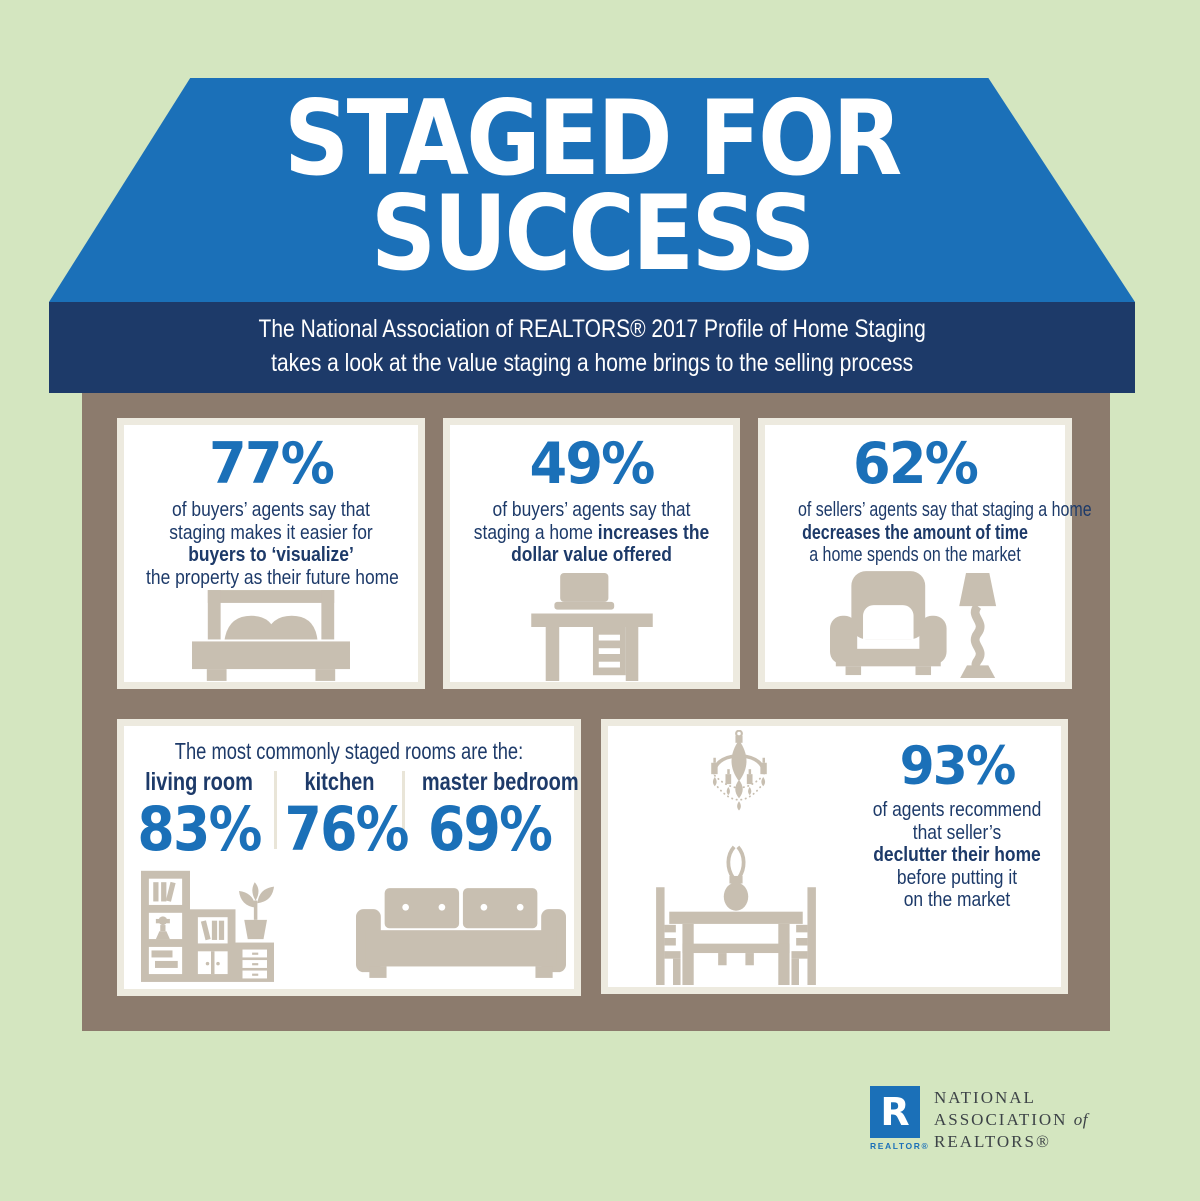 The image size is (1200, 1201). Describe the element at coordinates (339, 782) in the screenshot. I see `room-label: kitchen` at that location.